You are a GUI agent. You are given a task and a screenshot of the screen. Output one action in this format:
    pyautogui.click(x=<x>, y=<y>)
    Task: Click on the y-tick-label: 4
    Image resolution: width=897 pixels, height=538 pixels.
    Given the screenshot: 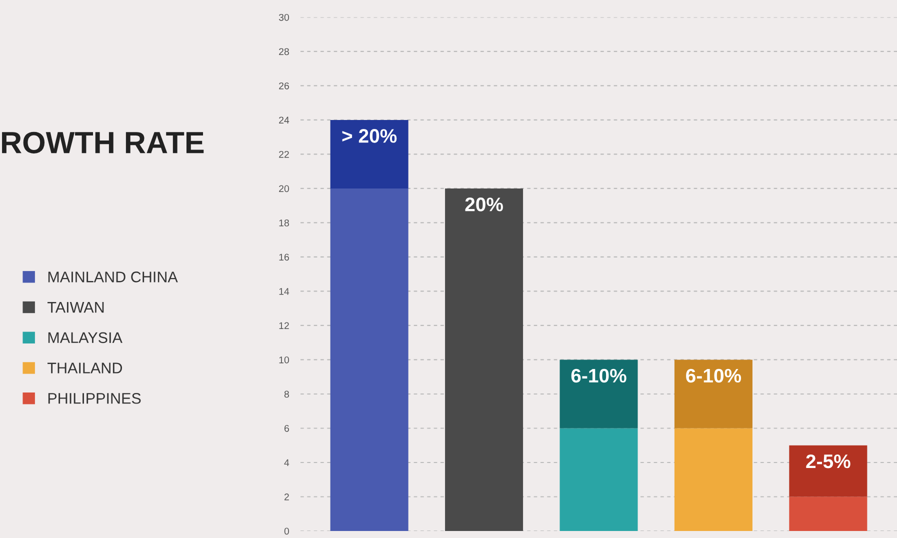 What is the action you would take?
    pyautogui.click(x=287, y=462)
    